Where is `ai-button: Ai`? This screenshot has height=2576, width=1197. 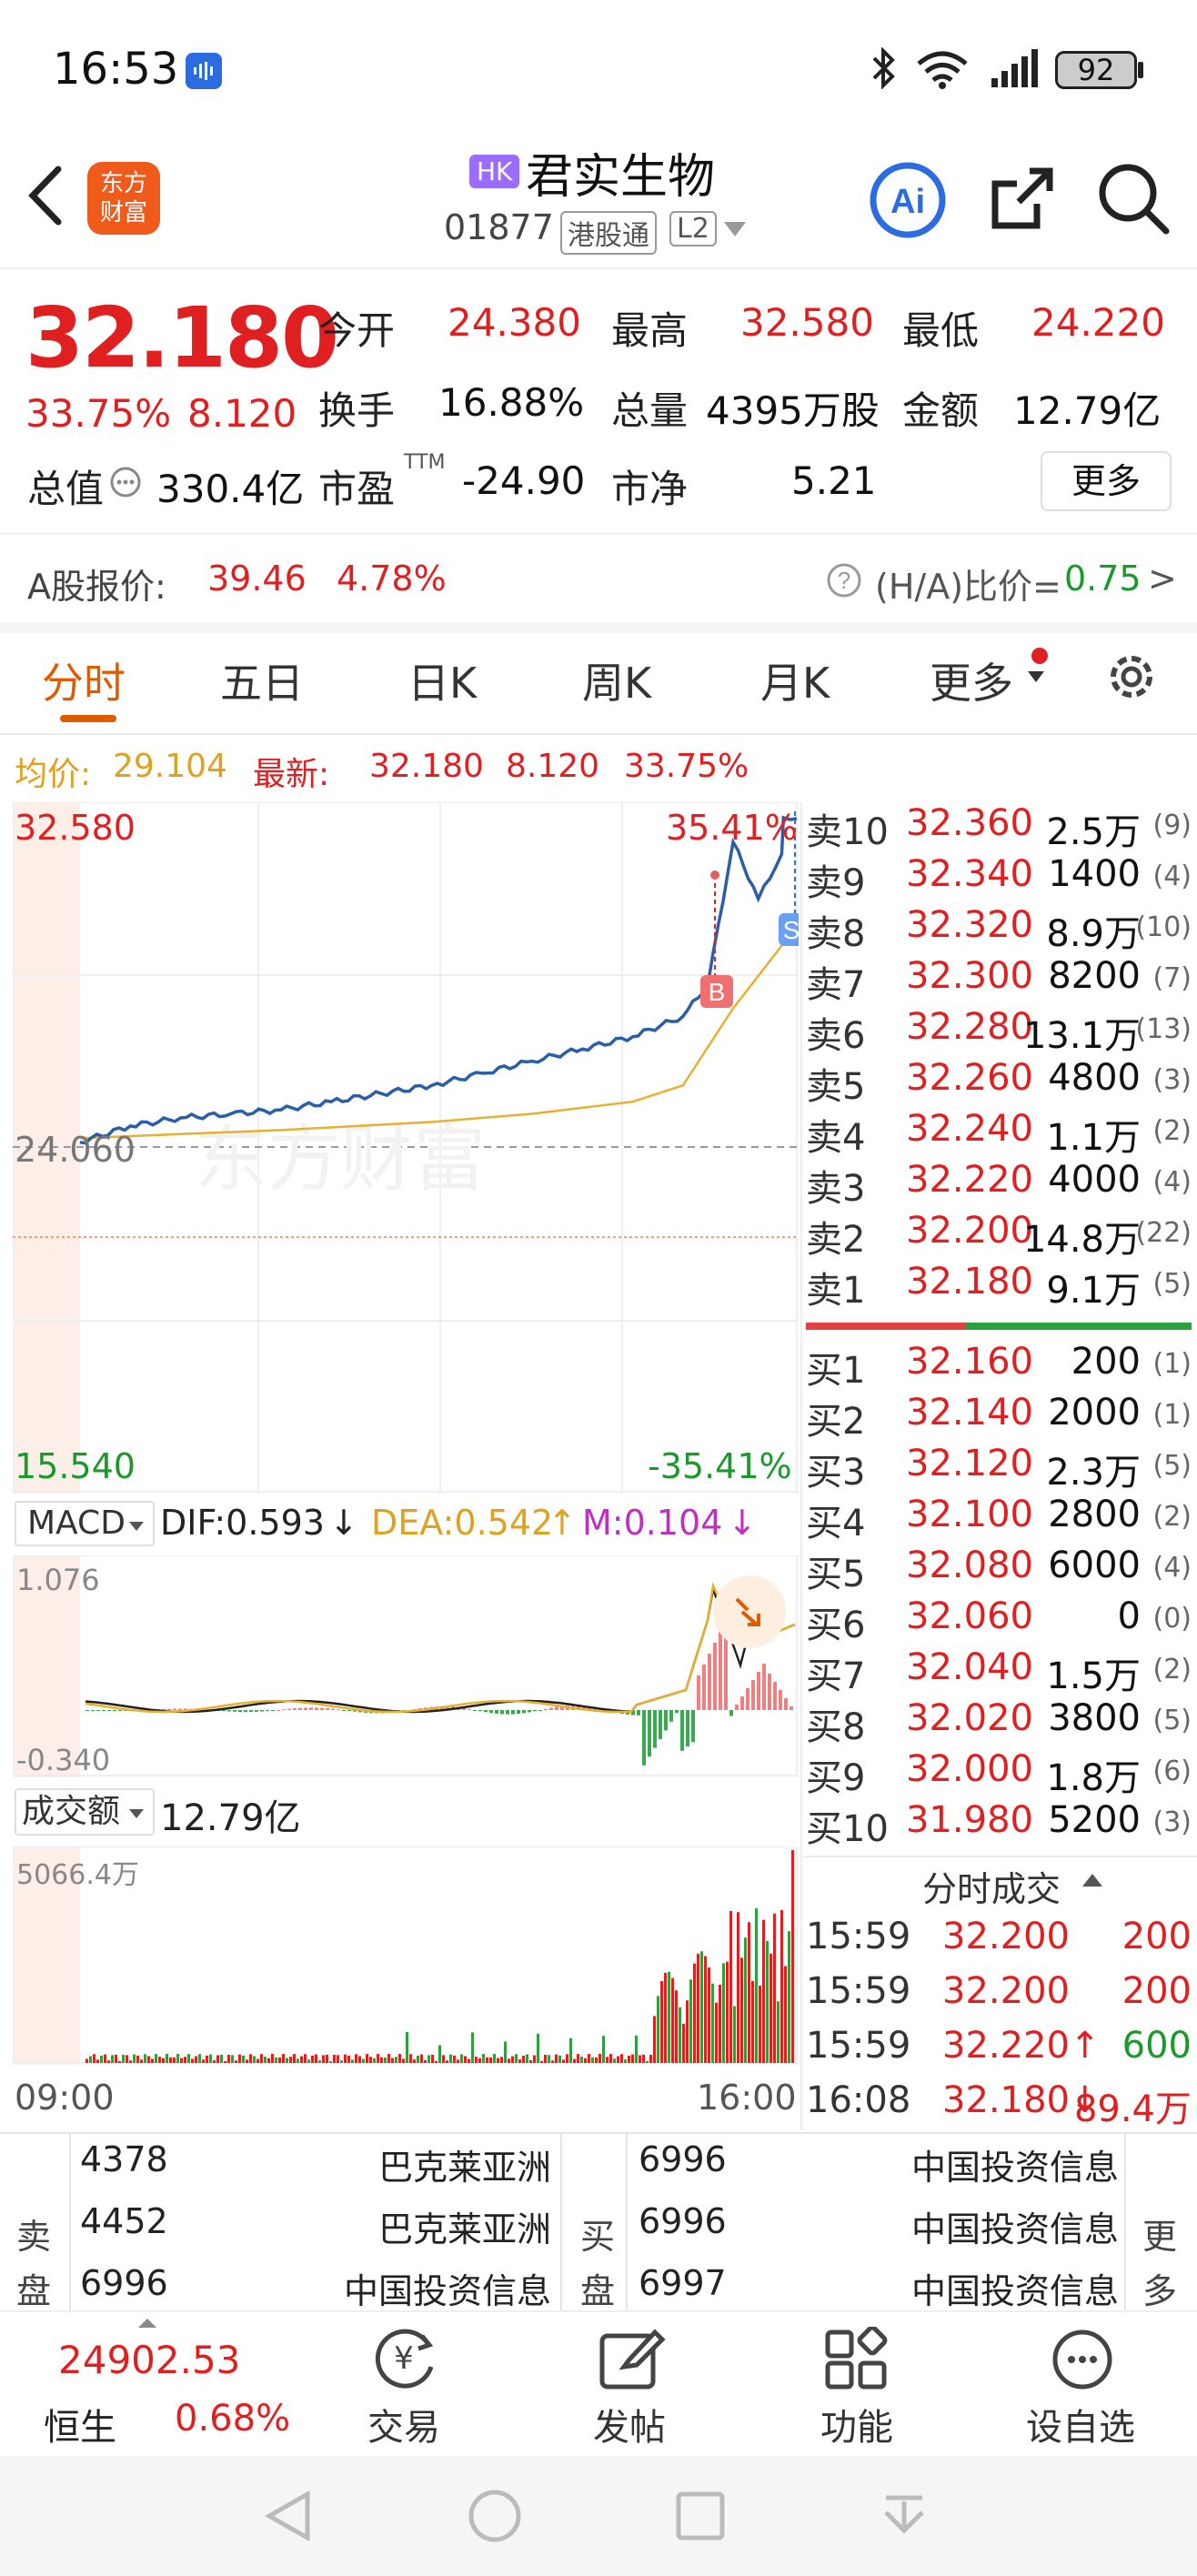 ai-button: Ai is located at coordinates (908, 202).